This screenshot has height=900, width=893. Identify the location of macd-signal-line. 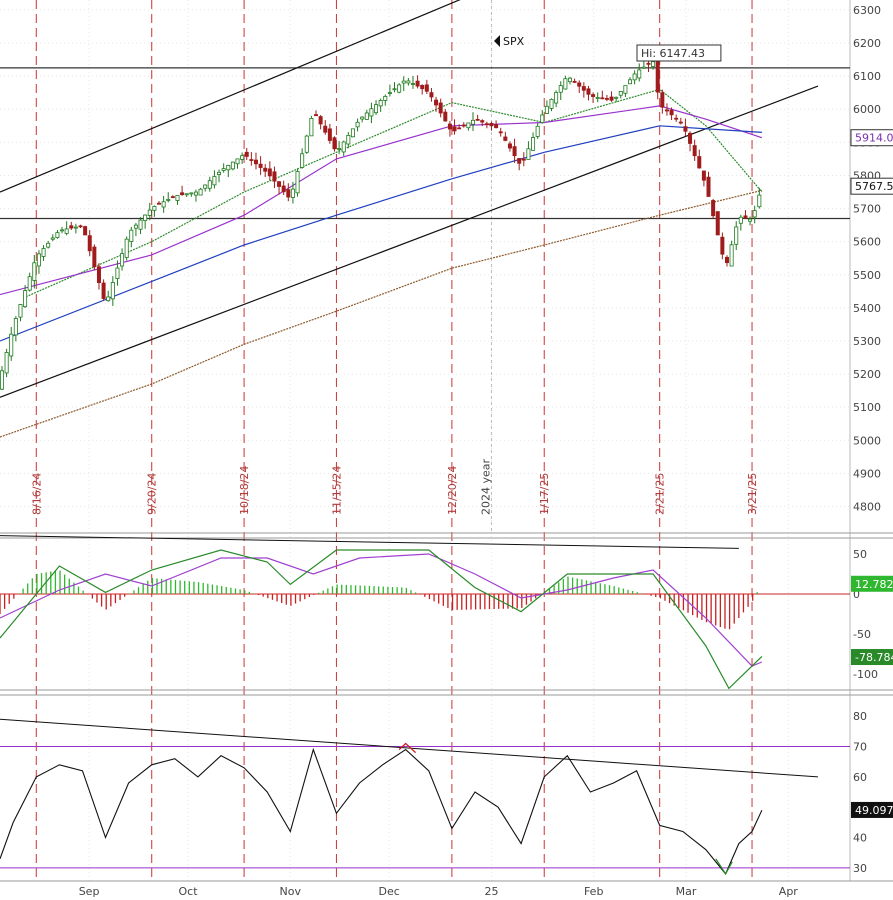
(381, 610).